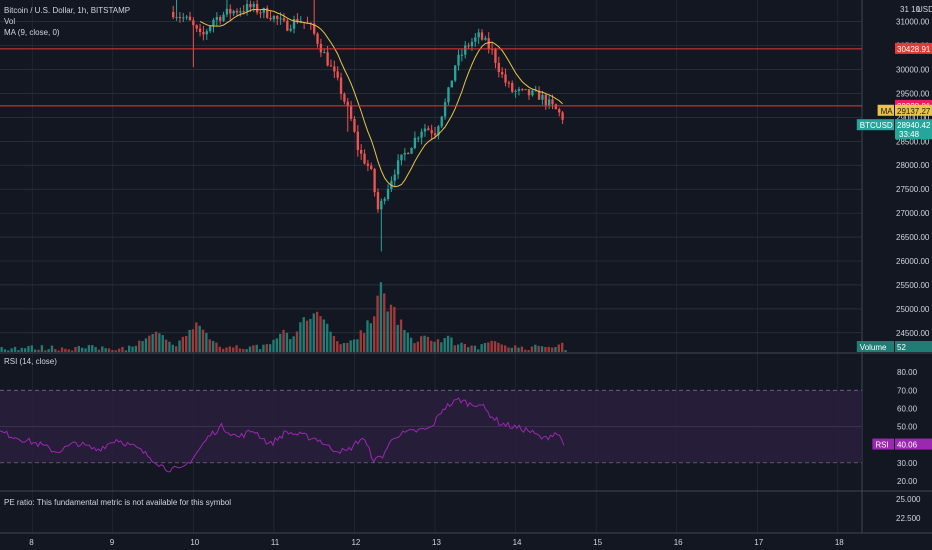  What do you see at coordinates (913, 22) in the screenshot?
I see `price-tick-label: 31000.00` at bounding box center [913, 22].